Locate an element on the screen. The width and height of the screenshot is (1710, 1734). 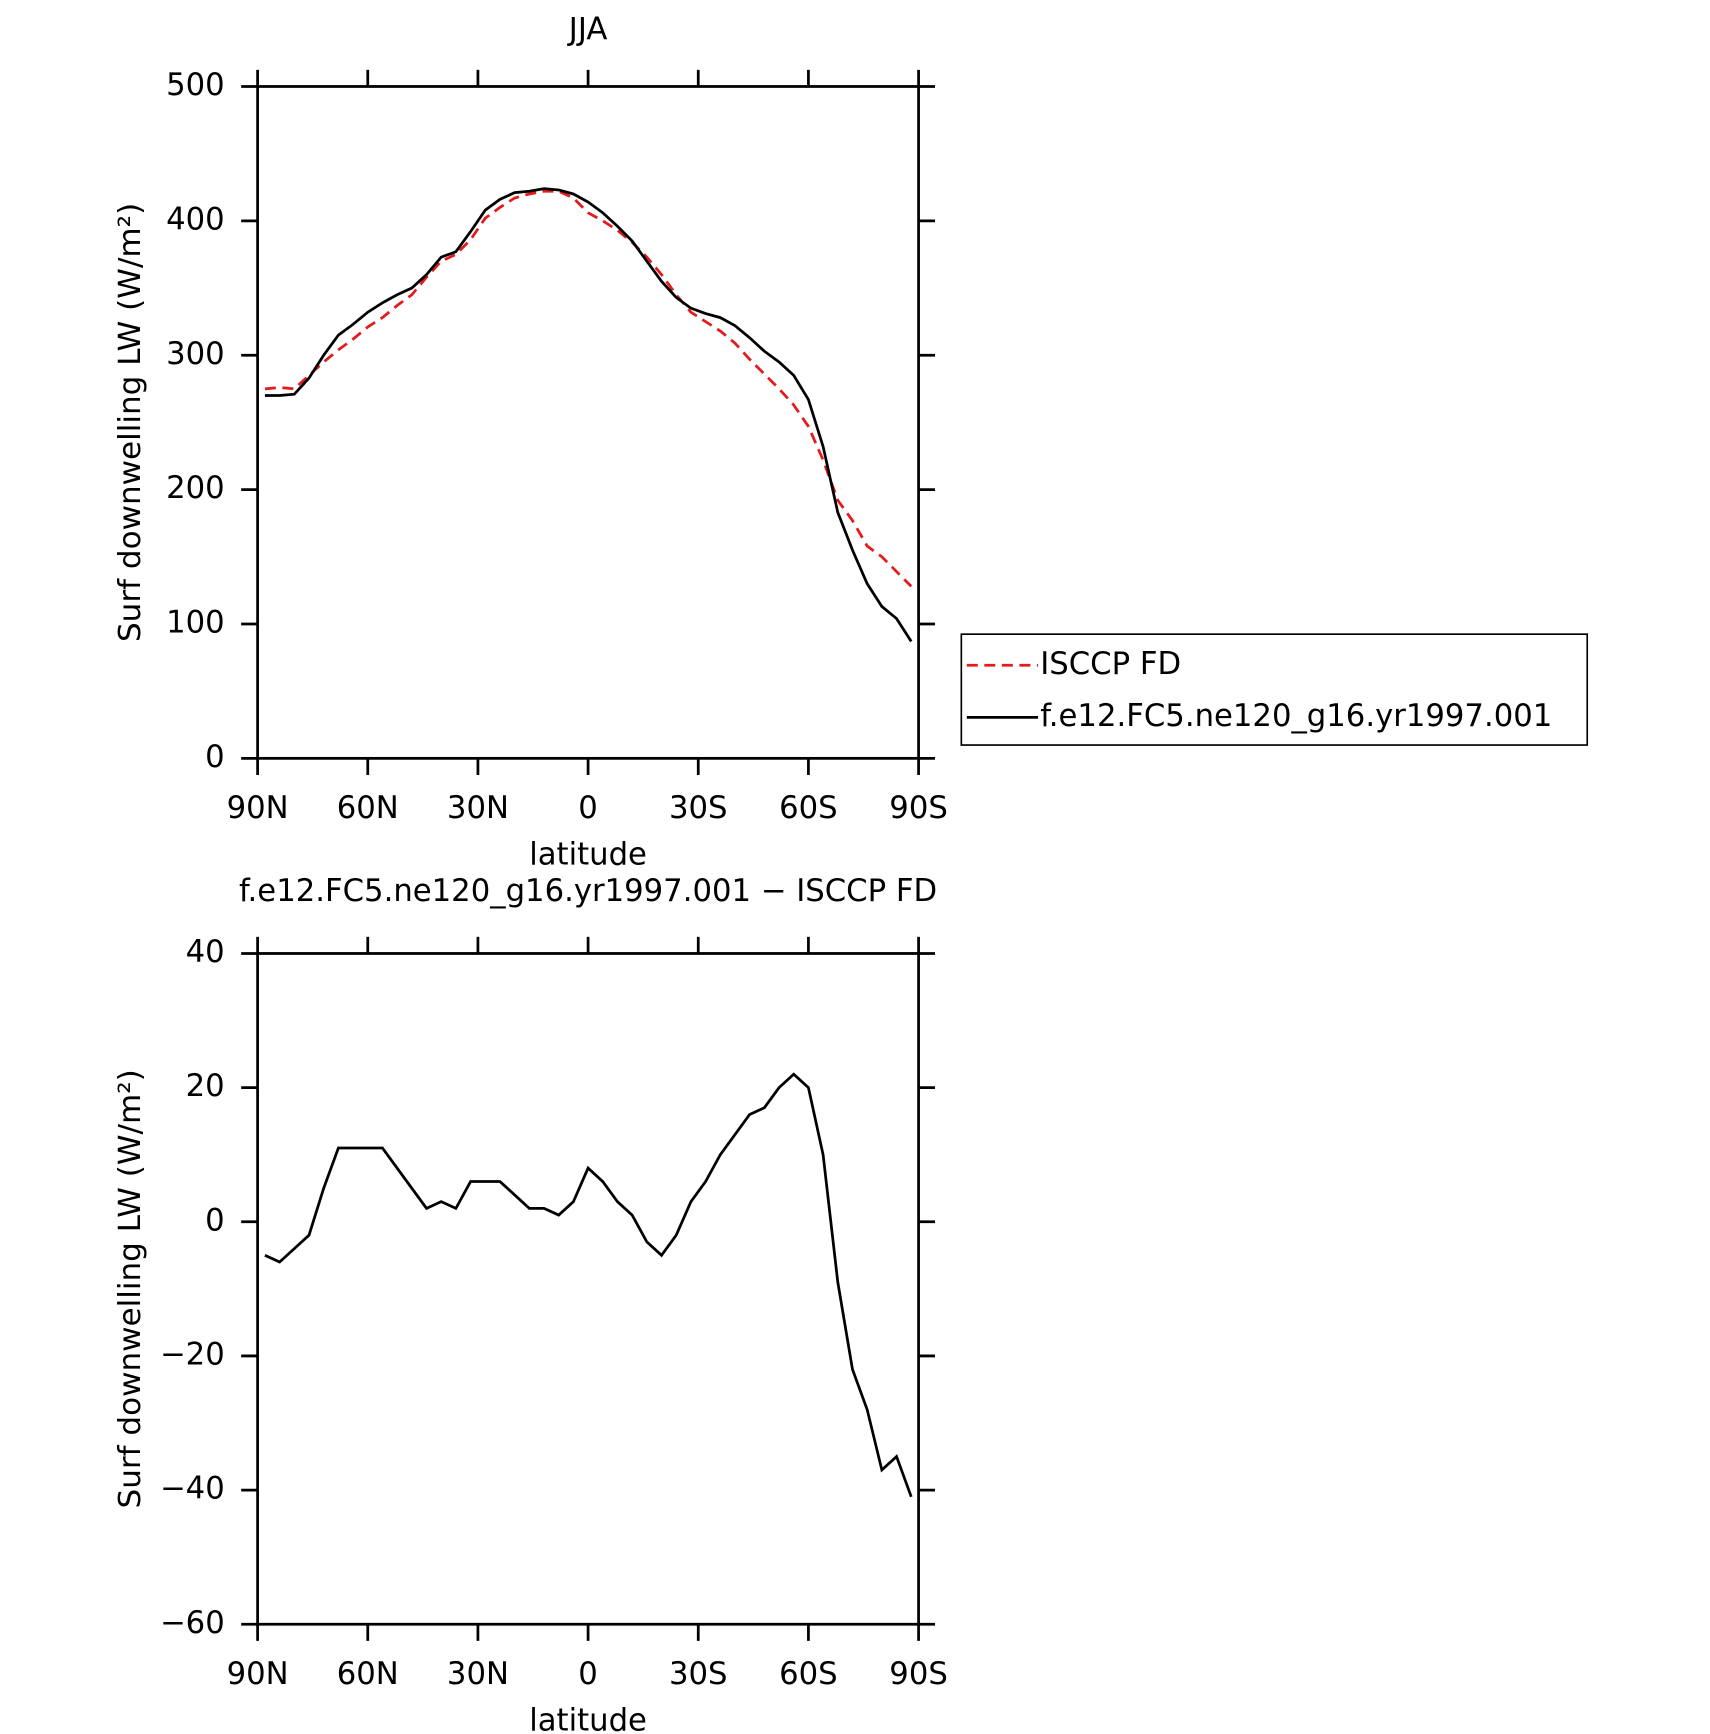
y-tick-label: 100 is located at coordinates (195, 622).